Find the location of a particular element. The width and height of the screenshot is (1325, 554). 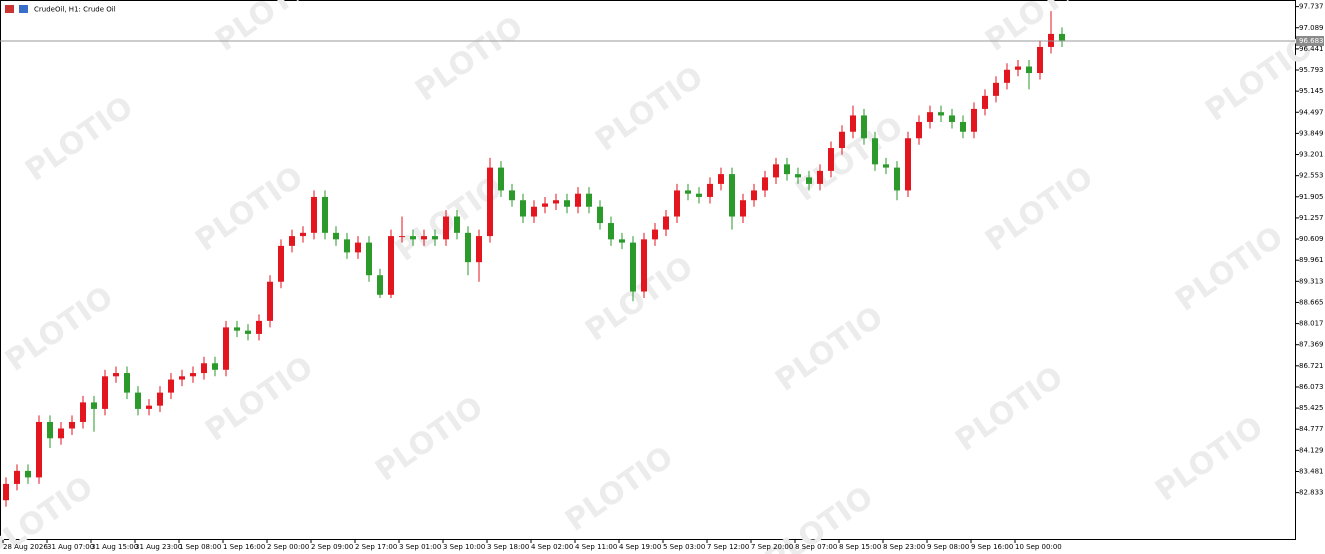

x-tick-label: 2 Sep 00:00 is located at coordinates (288, 547).